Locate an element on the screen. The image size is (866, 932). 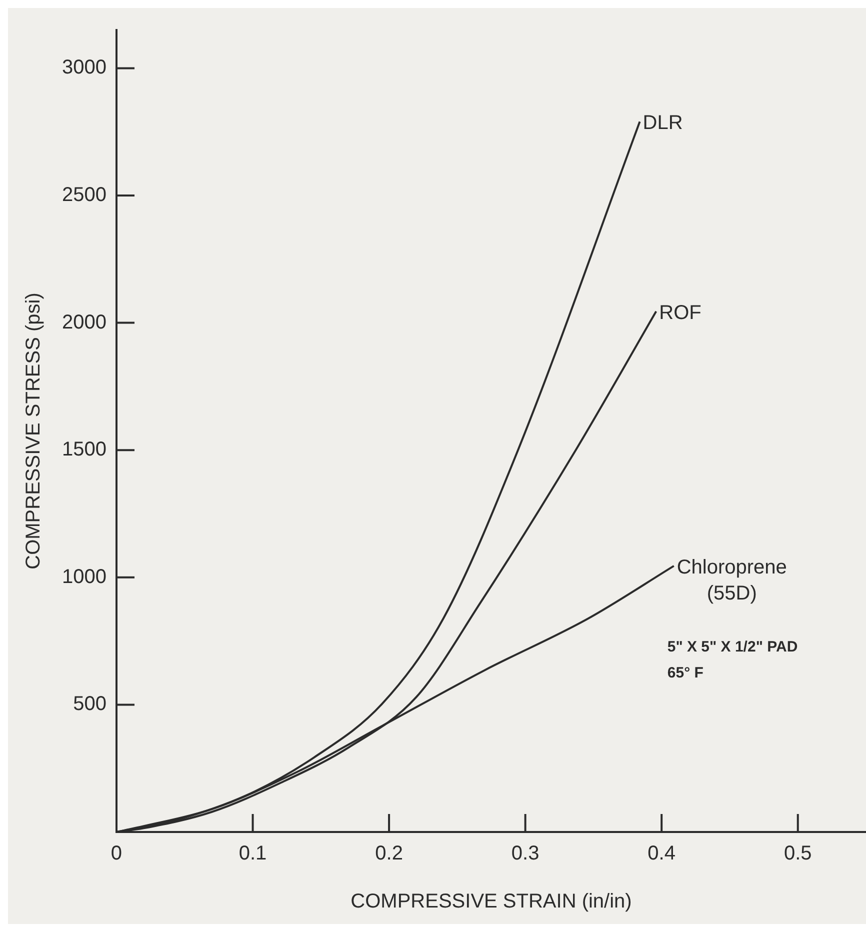
y-tick-label: 1000 is located at coordinates (84, 577).